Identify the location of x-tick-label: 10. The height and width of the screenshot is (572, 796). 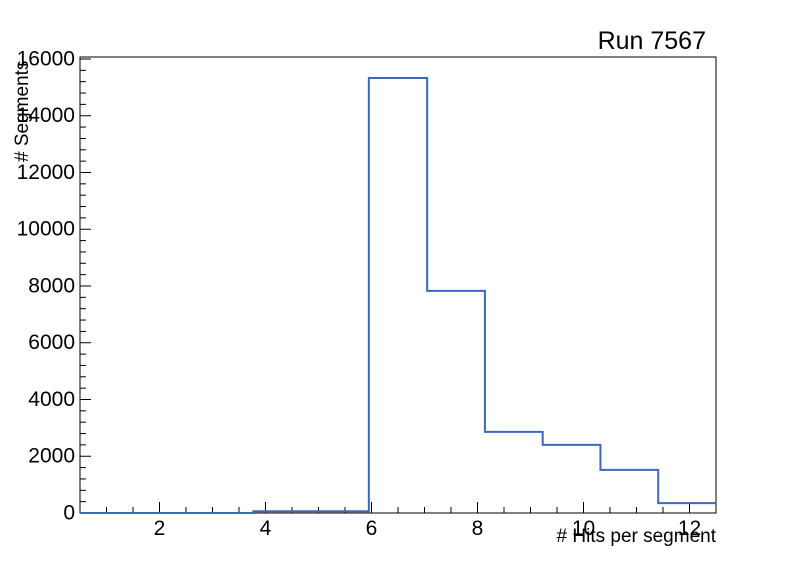
(583, 528).